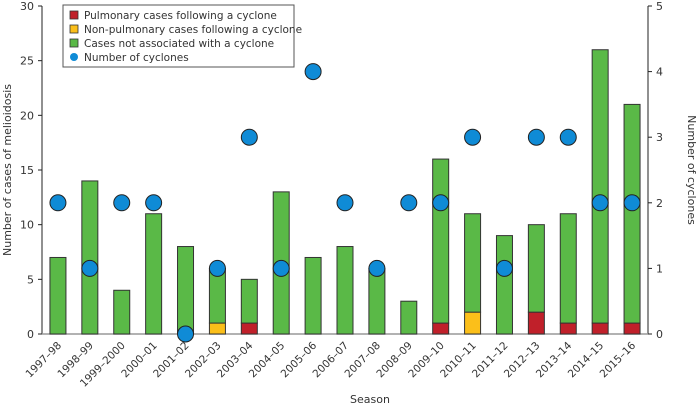 This screenshot has height=412, width=700. What do you see at coordinates (659, 203) in the screenshot?
I see `y2-tick-label: 2` at bounding box center [659, 203].